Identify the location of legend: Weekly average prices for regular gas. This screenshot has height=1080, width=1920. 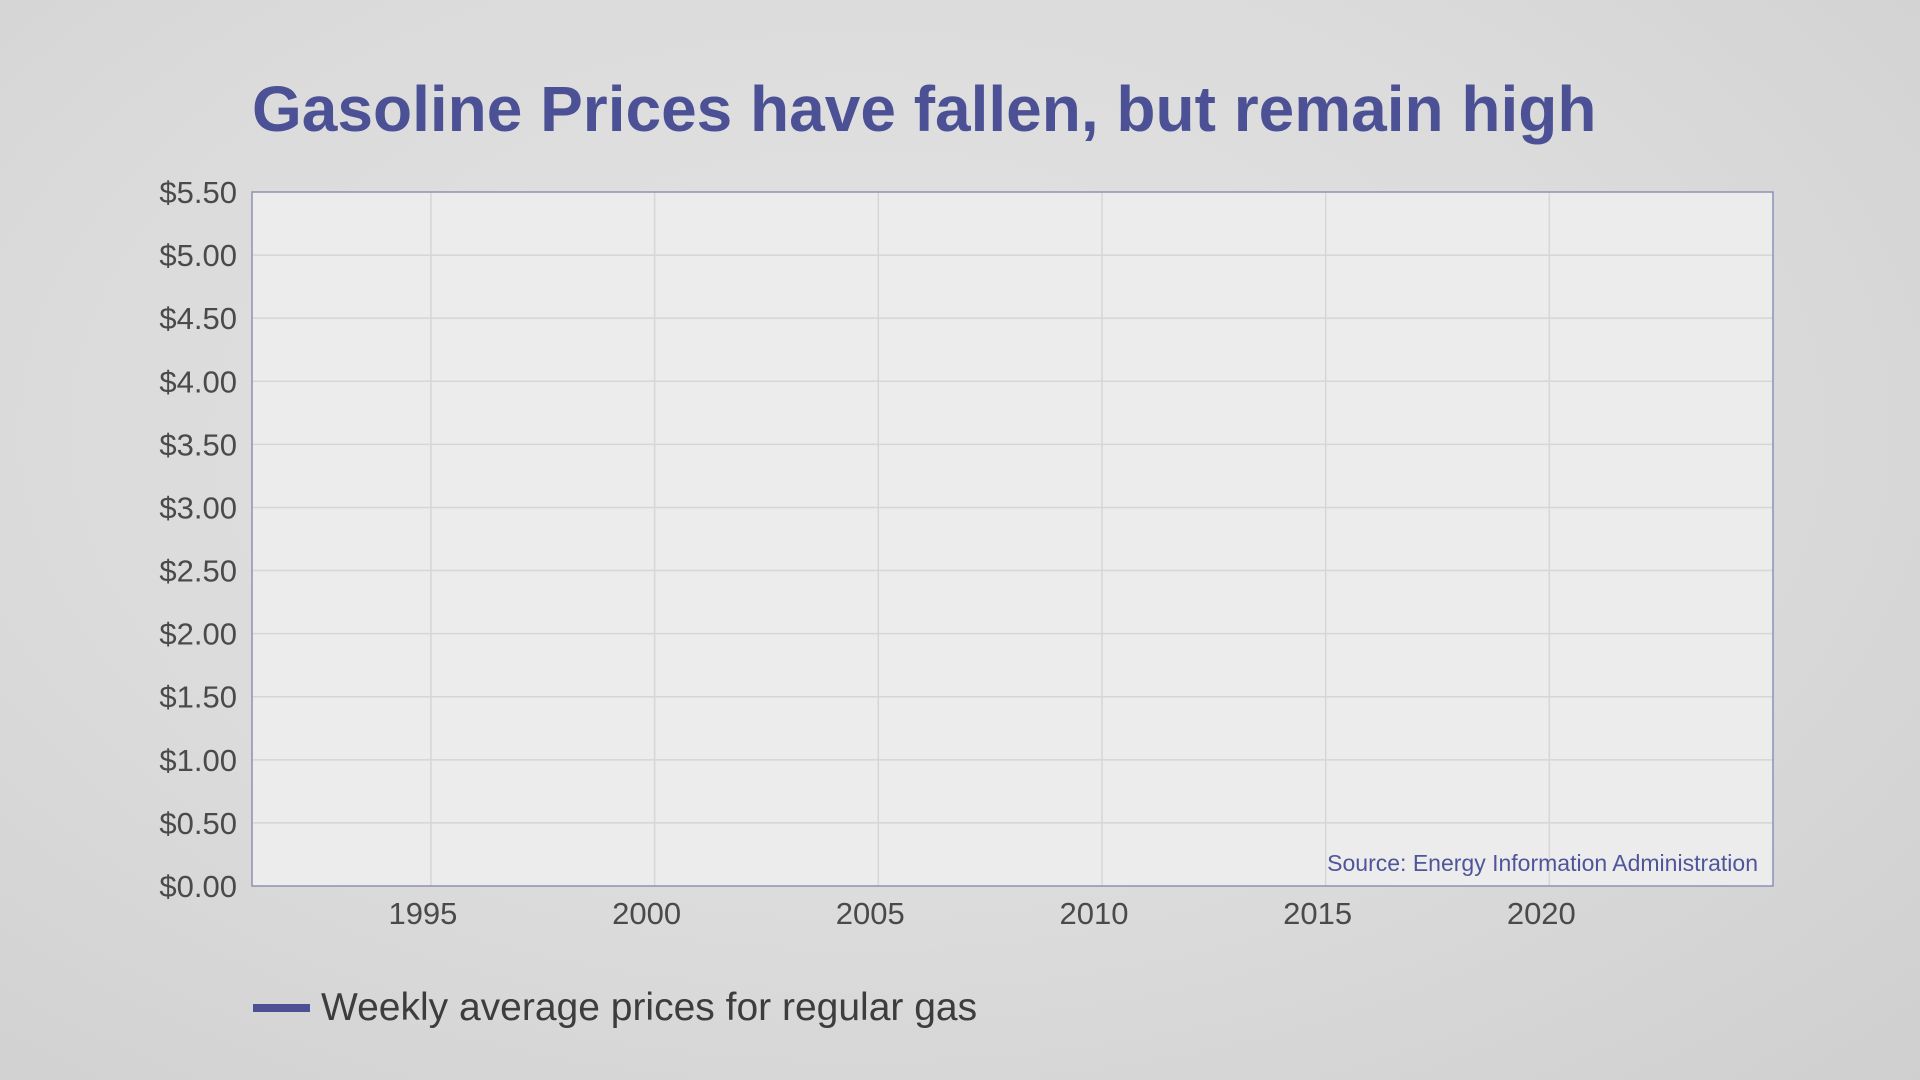
(615, 1008).